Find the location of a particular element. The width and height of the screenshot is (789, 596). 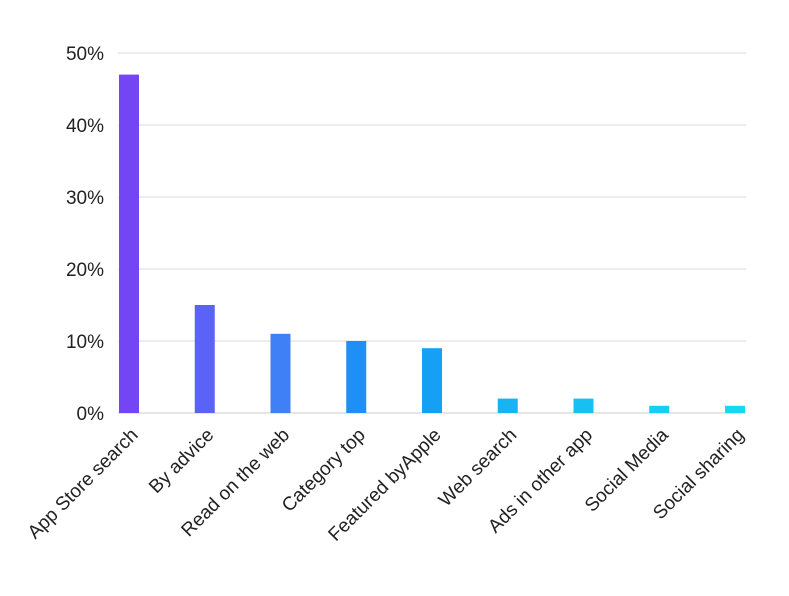

x-category-label: By advice is located at coordinates (181, 461).